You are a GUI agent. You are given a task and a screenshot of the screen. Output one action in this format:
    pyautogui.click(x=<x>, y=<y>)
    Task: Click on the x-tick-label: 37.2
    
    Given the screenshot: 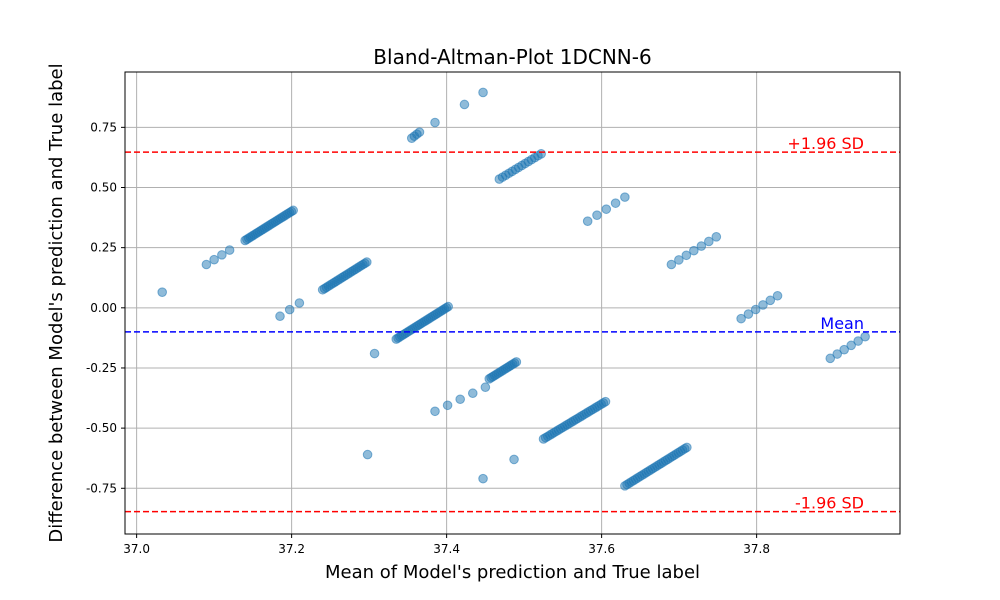 What is the action you would take?
    pyautogui.click(x=291, y=549)
    